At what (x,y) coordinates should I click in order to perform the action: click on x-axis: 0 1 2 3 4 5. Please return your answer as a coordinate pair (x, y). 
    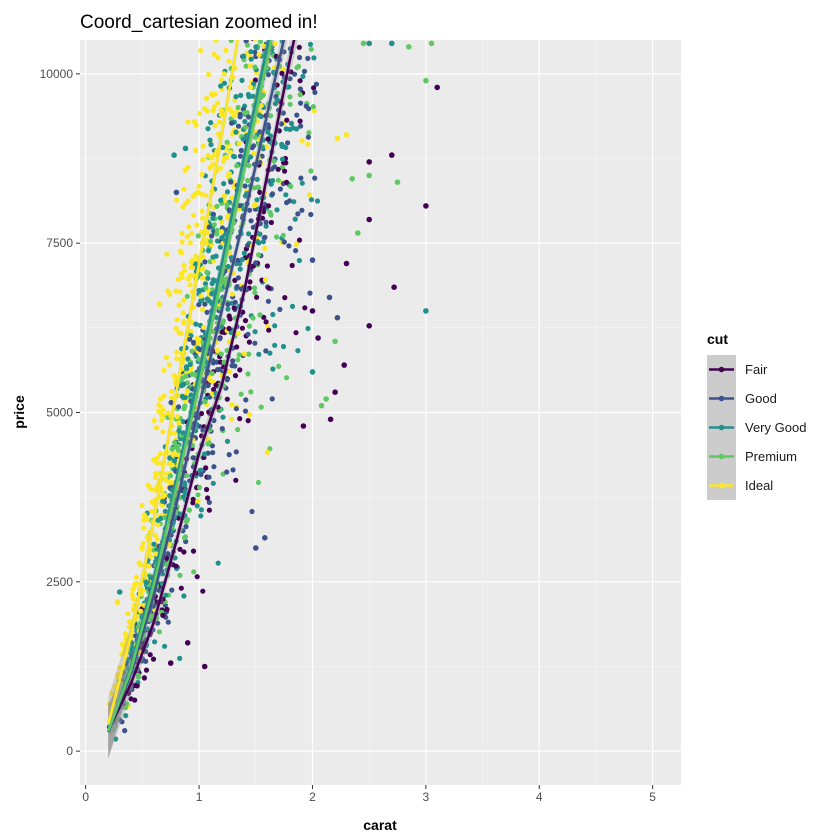
    Looking at the image, I should click on (369, 794).